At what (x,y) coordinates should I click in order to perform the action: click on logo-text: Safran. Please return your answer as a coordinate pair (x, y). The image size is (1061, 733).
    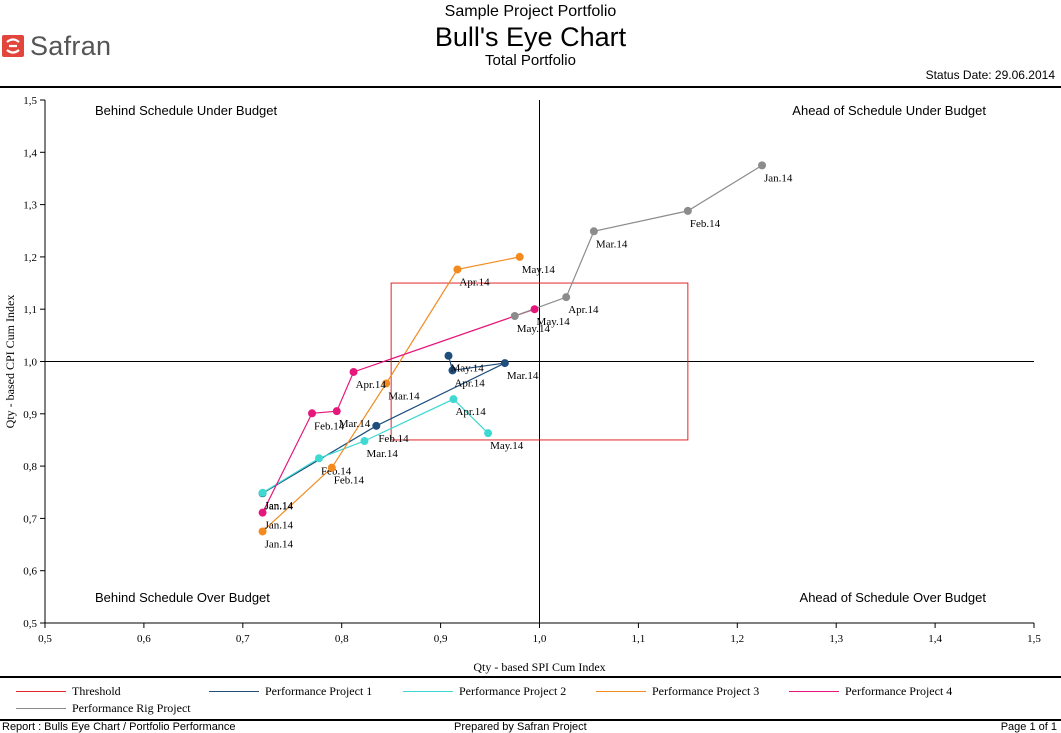
    Looking at the image, I should click on (71, 45).